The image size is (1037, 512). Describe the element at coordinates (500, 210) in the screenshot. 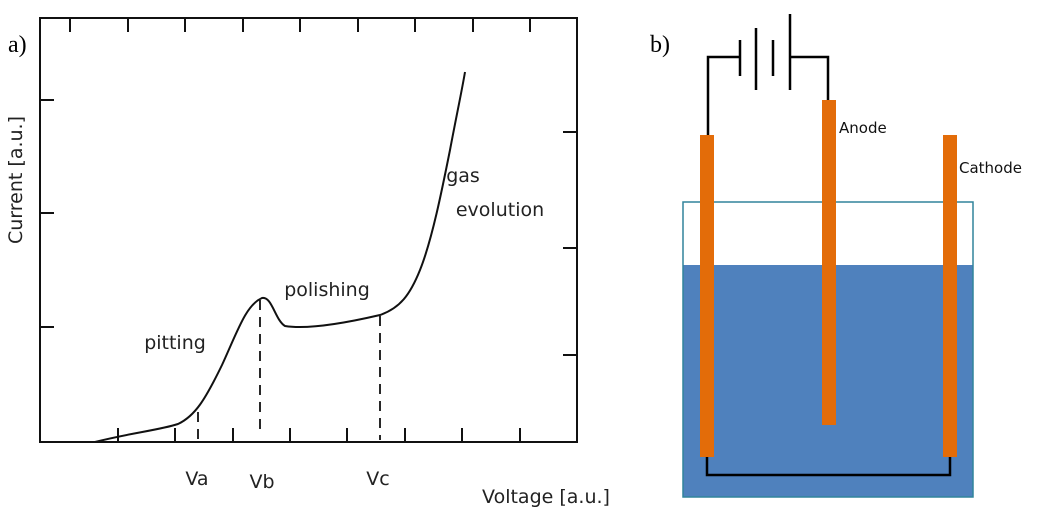

I see `region-label: evolution` at that location.